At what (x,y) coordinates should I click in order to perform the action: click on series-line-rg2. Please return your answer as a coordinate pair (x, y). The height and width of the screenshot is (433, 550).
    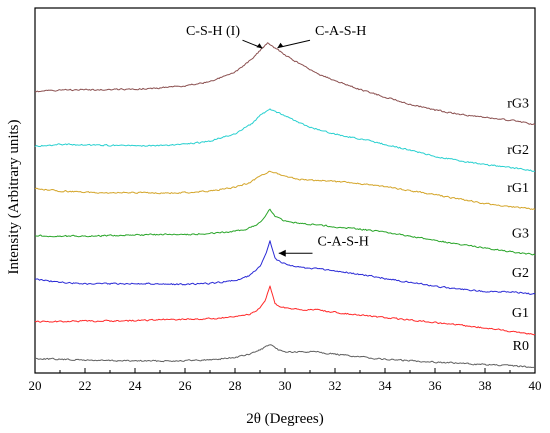
    Looking at the image, I should click on (285, 140).